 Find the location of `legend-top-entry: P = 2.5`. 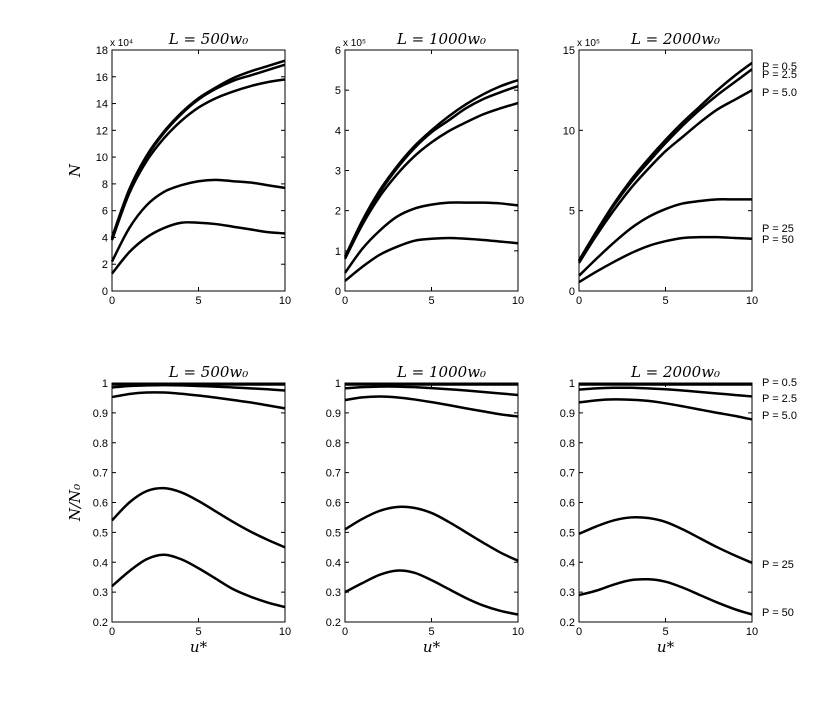

legend-top-entry: P = 2.5 is located at coordinates (779, 75).